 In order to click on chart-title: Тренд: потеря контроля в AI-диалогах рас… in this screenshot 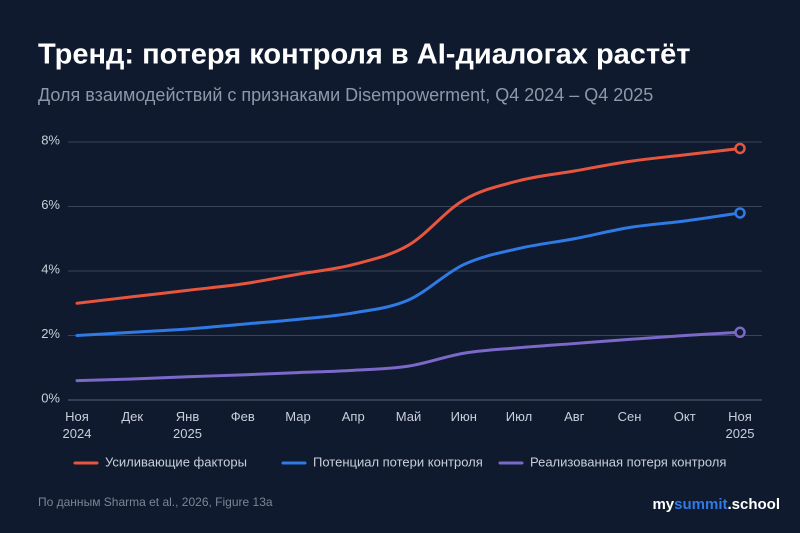, I will do `click(364, 55)`.